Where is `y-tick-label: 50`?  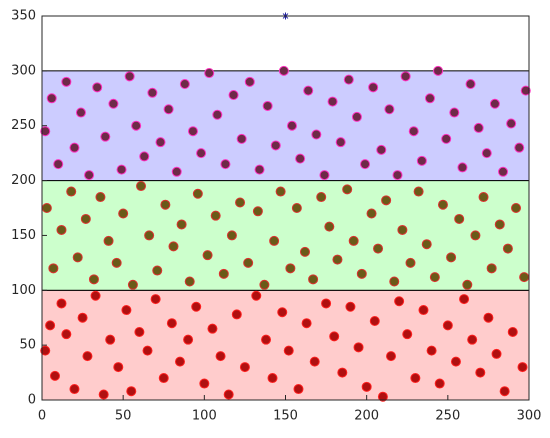 y-tick-label: 50 is located at coordinates (27, 345).